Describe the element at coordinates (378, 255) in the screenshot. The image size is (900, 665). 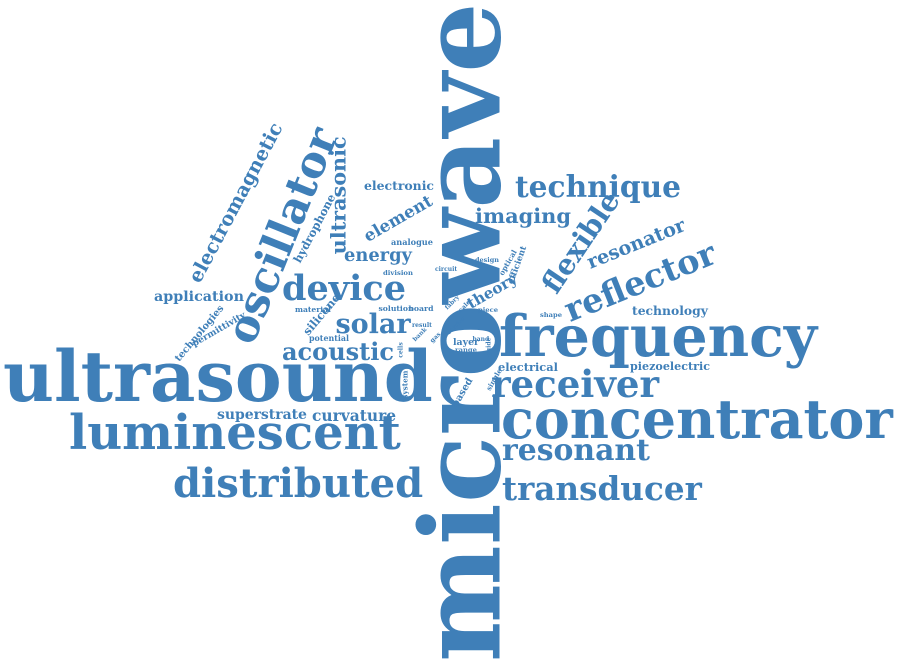
I see `word-energy: energy` at that location.